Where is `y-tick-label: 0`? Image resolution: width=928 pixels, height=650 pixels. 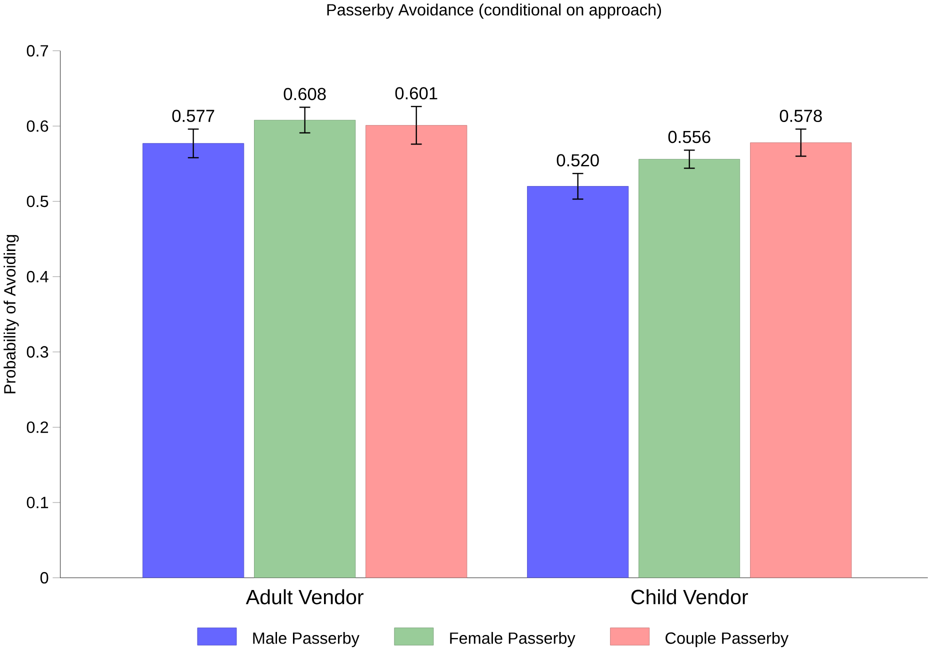
y-tick-label: 0 is located at coordinates (44, 578).